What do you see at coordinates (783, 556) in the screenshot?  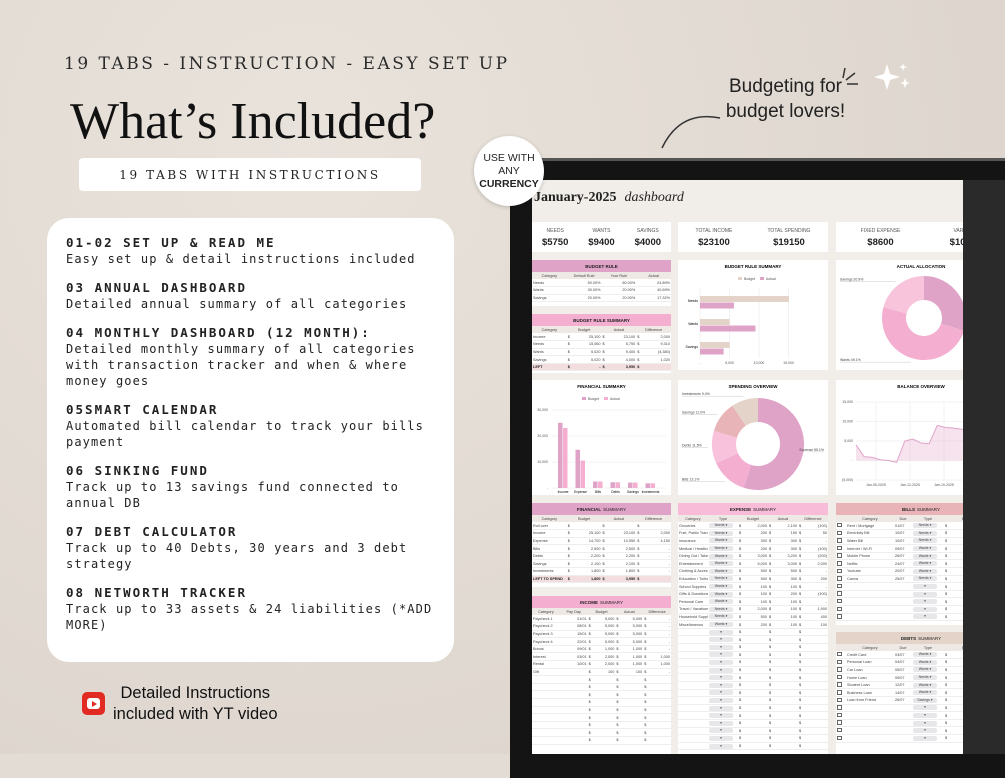 I see `table-cell: $3,200` at bounding box center [783, 556].